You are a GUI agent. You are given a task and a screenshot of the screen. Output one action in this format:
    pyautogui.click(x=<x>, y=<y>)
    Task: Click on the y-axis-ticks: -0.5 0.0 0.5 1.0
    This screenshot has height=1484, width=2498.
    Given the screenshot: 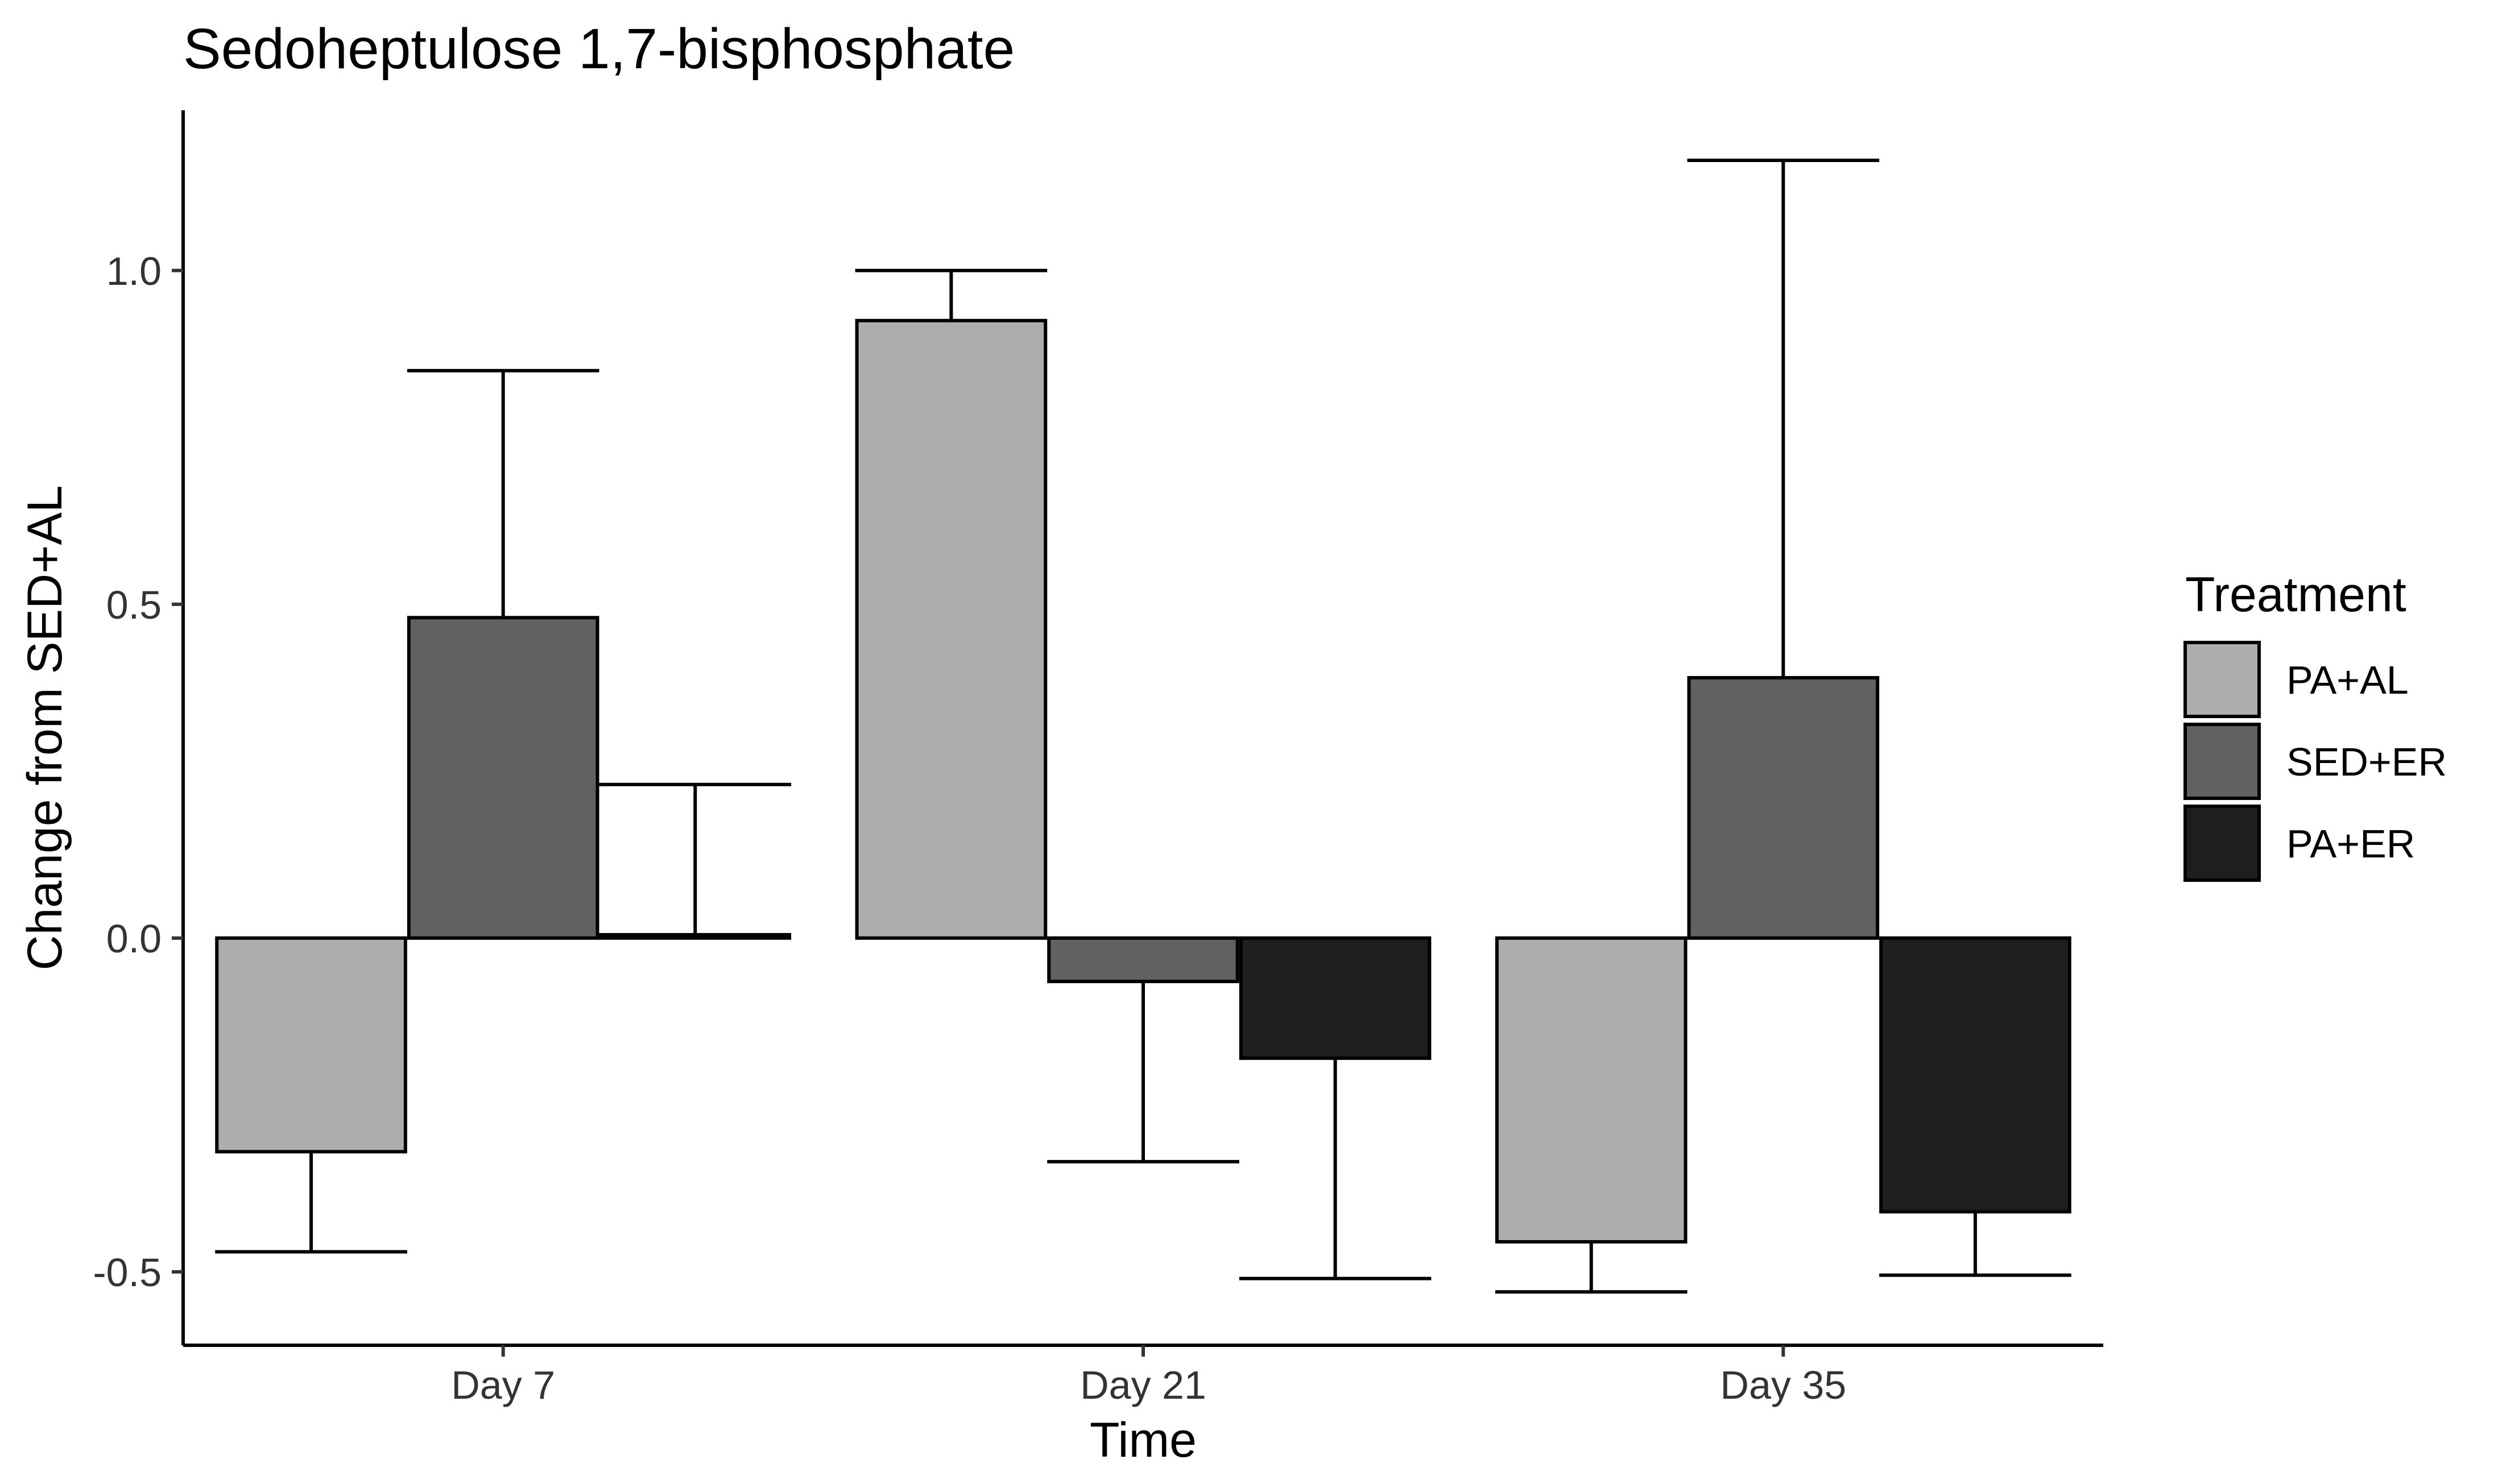 What is the action you would take?
    pyautogui.click(x=138, y=772)
    